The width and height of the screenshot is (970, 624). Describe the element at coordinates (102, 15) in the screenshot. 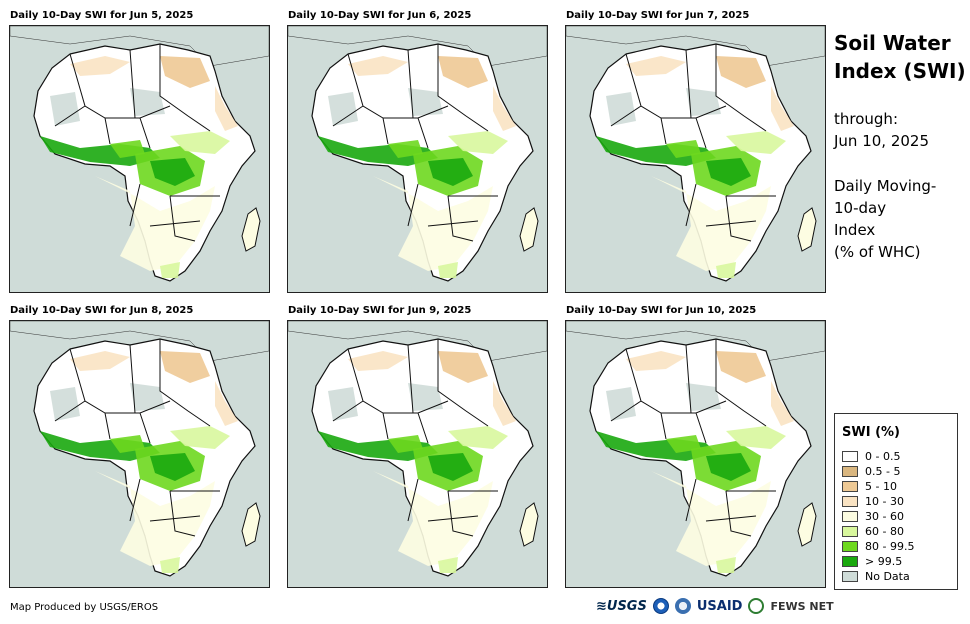

I see `panel-title-1: Daily 10-Day SWI for Jun 5, 2025` at that location.